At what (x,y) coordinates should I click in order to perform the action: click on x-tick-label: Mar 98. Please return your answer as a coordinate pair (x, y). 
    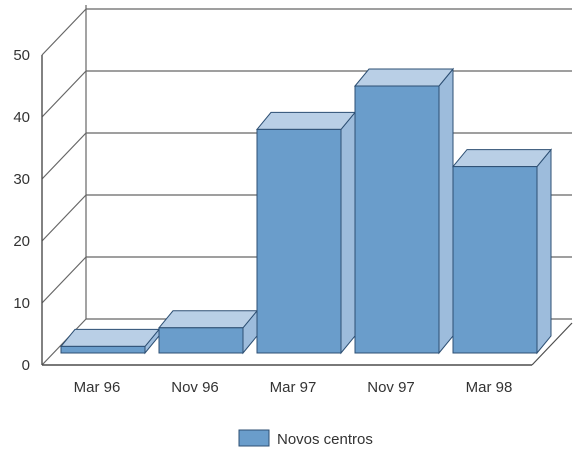
    Looking at the image, I should click on (489, 387).